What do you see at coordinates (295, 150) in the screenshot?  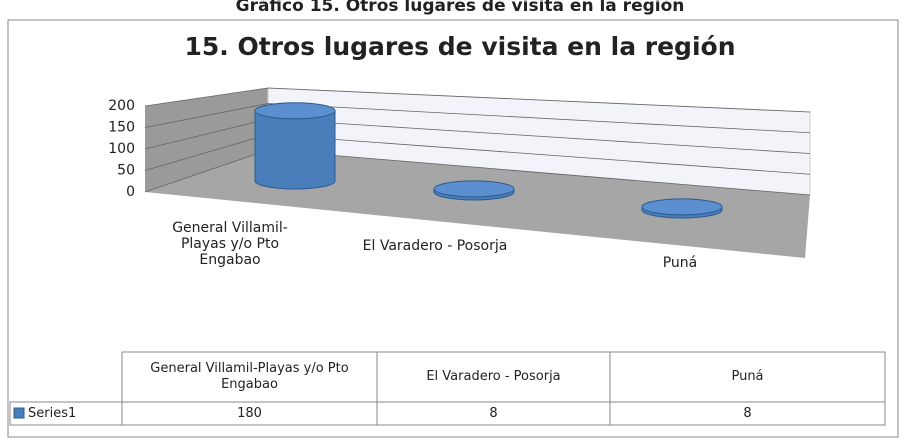 I see `bar-body` at bounding box center [295, 150].